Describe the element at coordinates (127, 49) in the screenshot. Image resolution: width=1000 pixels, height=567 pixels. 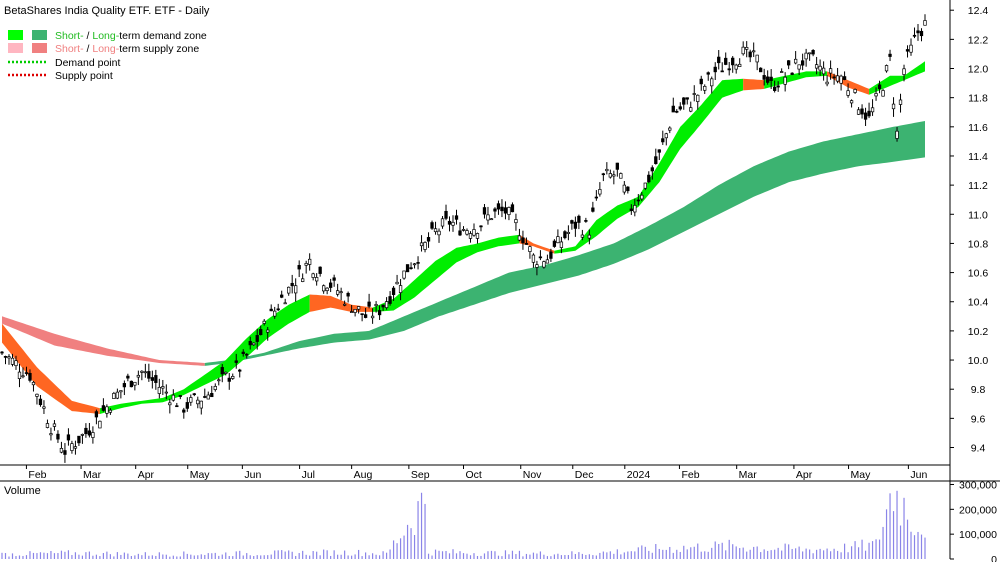
I see `legend-item-supply-zone: Short- / Long-term supply zone` at that location.